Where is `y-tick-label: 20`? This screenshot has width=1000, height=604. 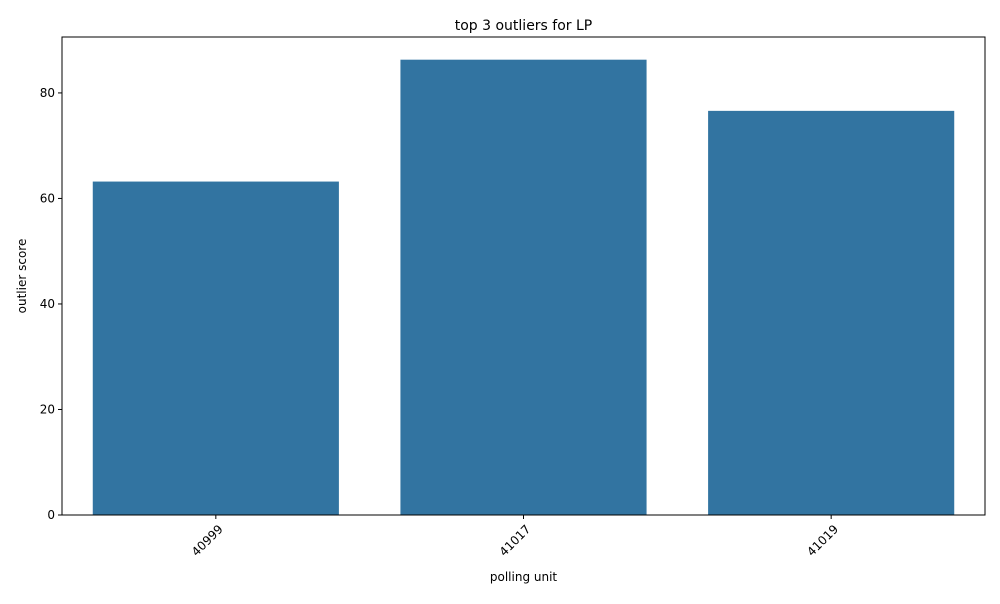
y-tick-label: 20 is located at coordinates (47, 409).